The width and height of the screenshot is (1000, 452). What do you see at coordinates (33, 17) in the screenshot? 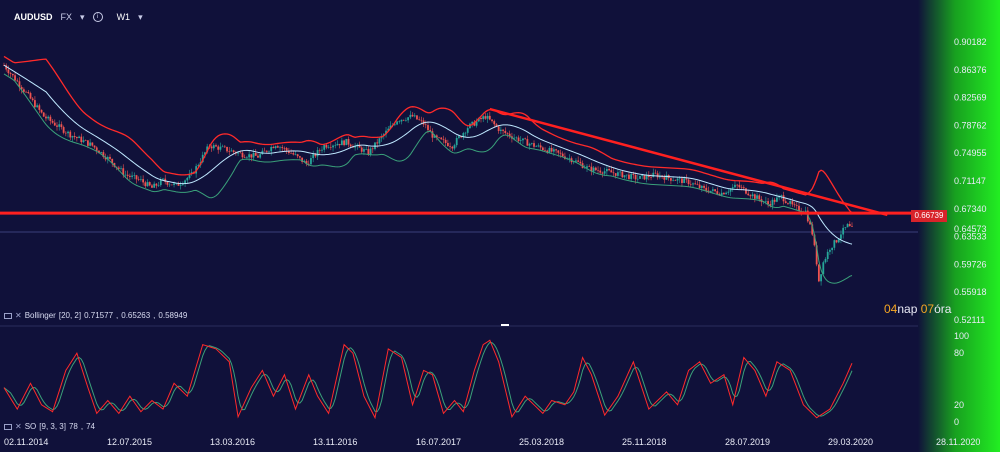
I see `symbol-label: AUDUSD` at bounding box center [33, 17].